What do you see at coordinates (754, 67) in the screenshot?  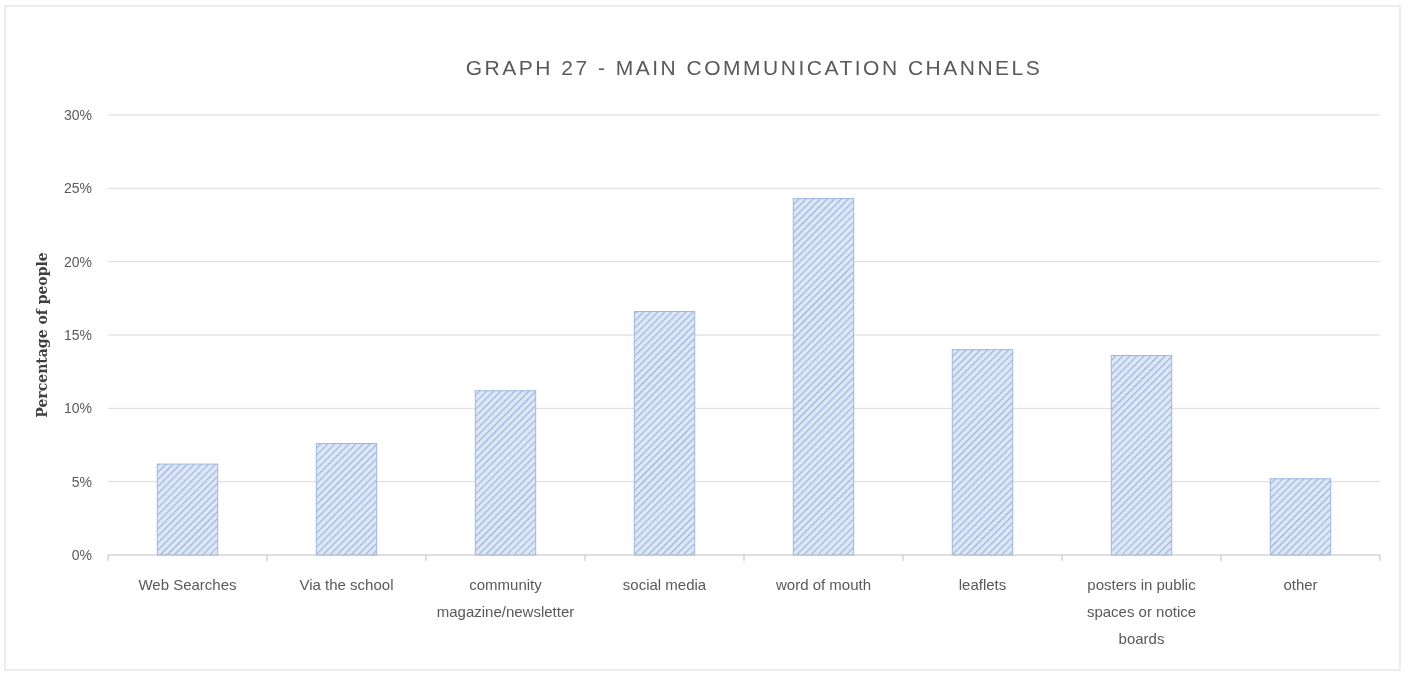 I see `chart-title: GRAPH 27 - MAIN COMMUNICATION CHANNELS` at bounding box center [754, 67].